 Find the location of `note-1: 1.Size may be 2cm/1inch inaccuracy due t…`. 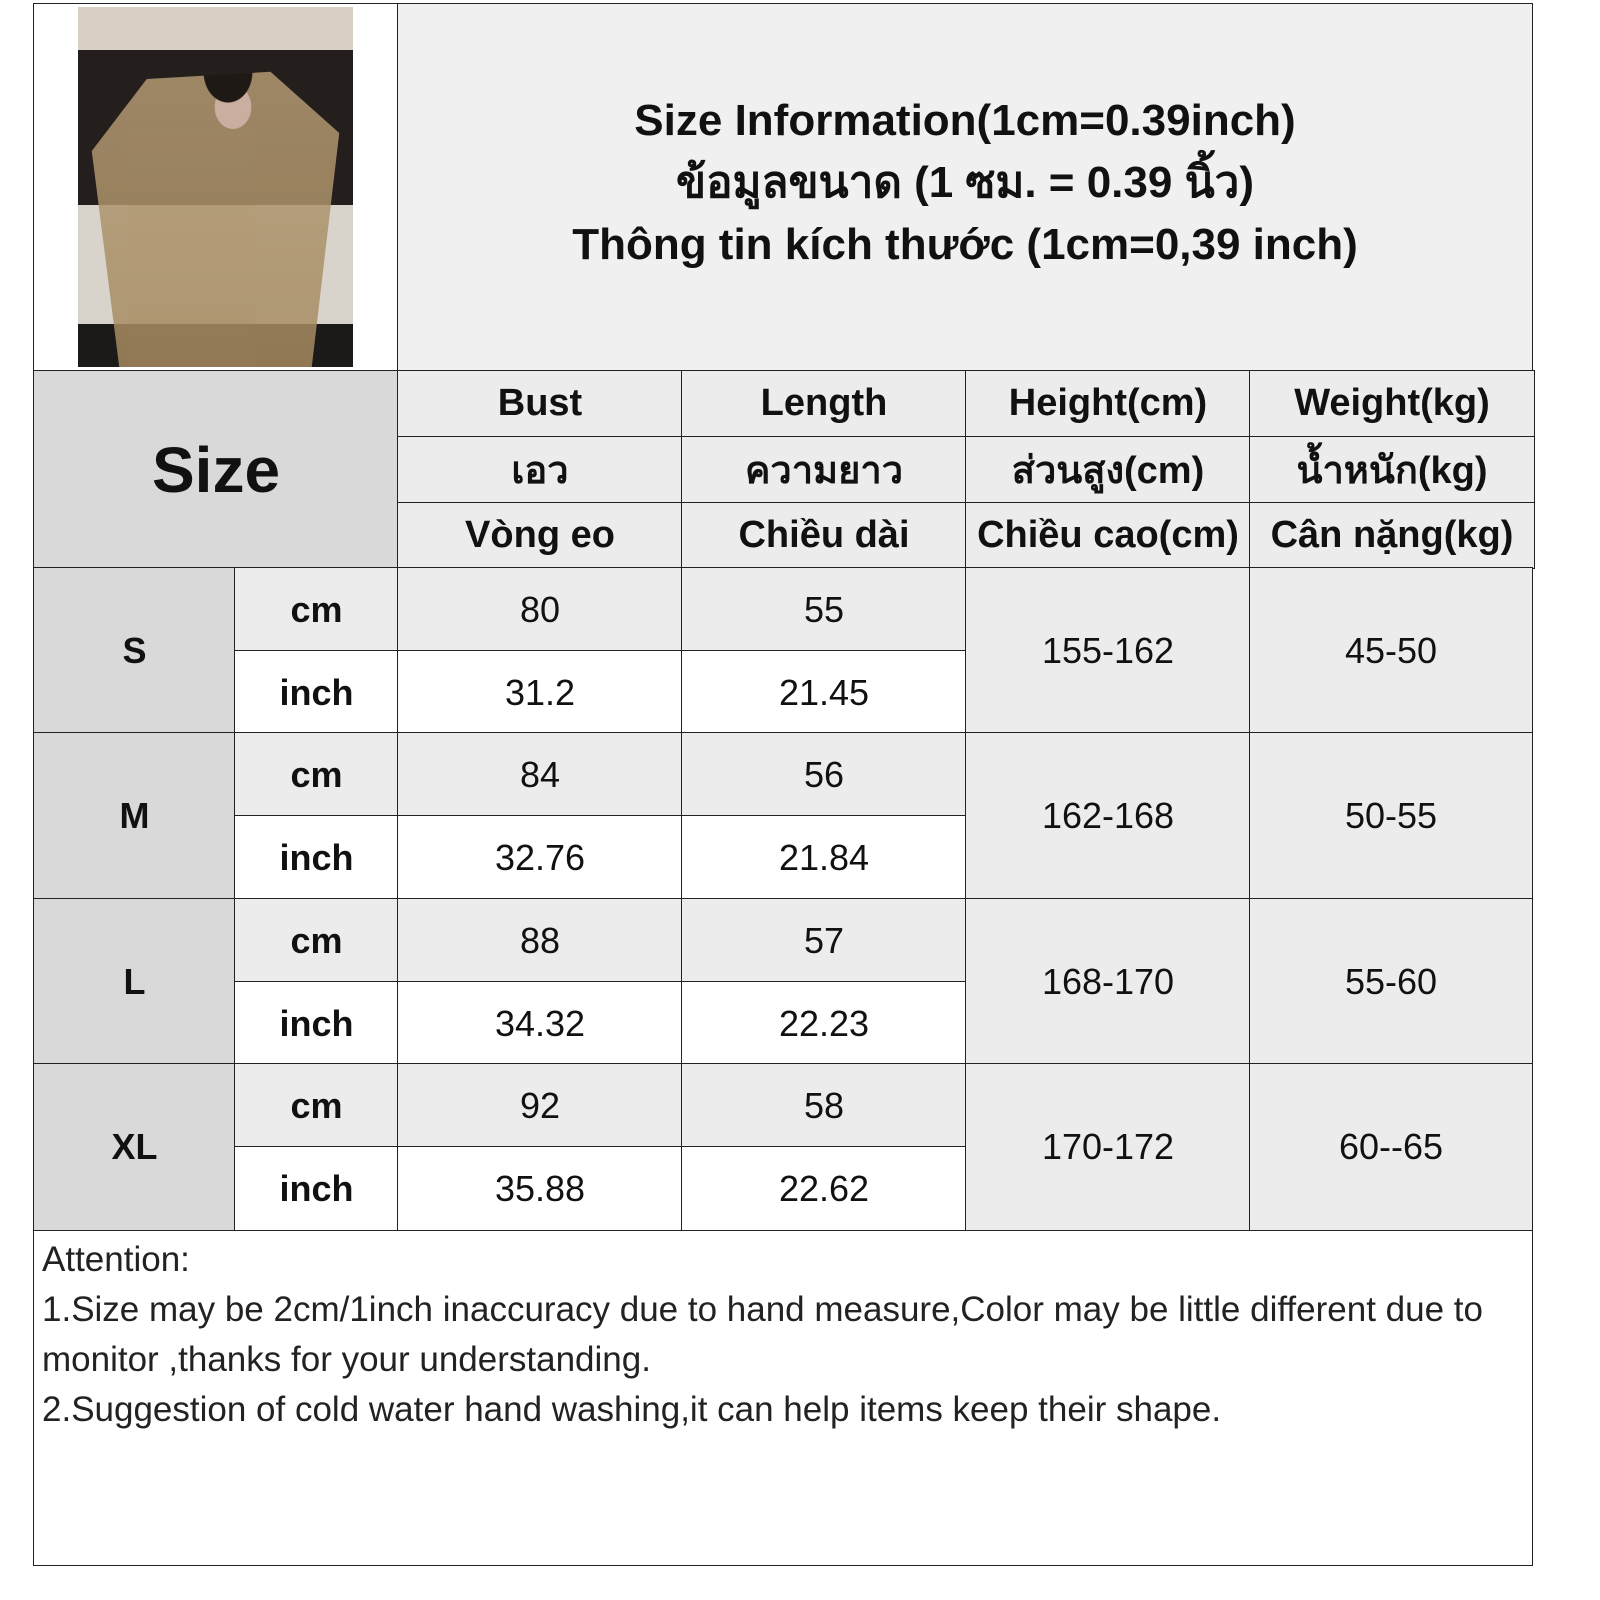

note-1: 1.Size may be 2cm/1inch inaccuracy due t… is located at coordinates (767, 1334).